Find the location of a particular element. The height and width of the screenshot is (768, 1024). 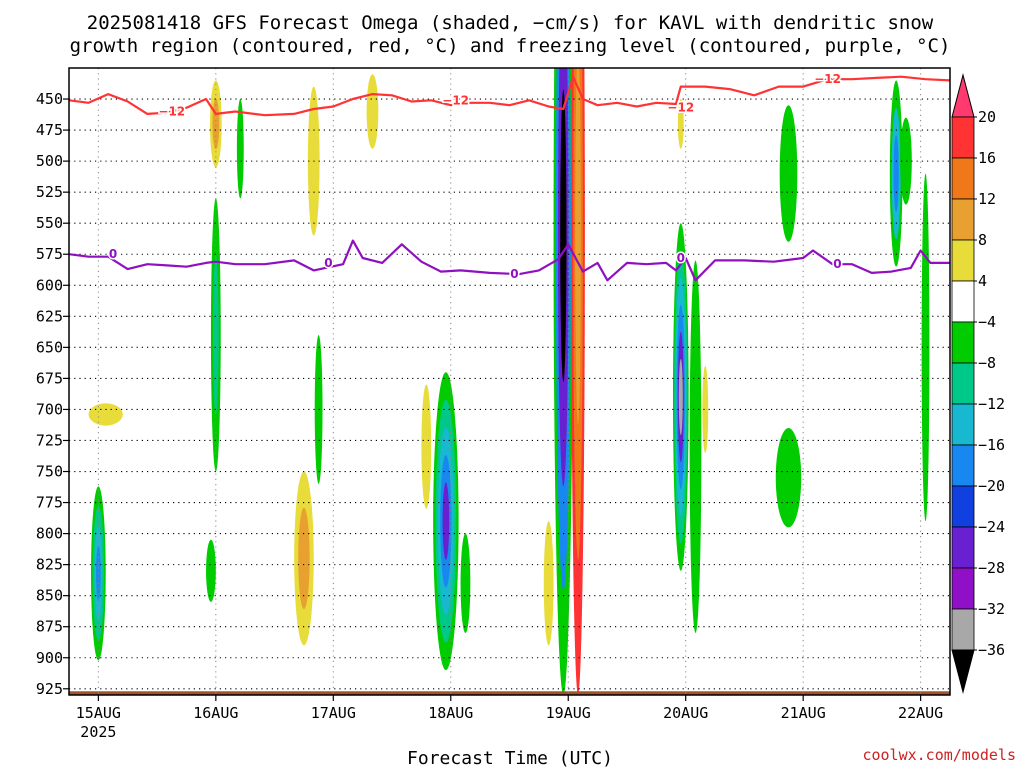

x-tick-label: 15AUG is located at coordinates (98, 713).